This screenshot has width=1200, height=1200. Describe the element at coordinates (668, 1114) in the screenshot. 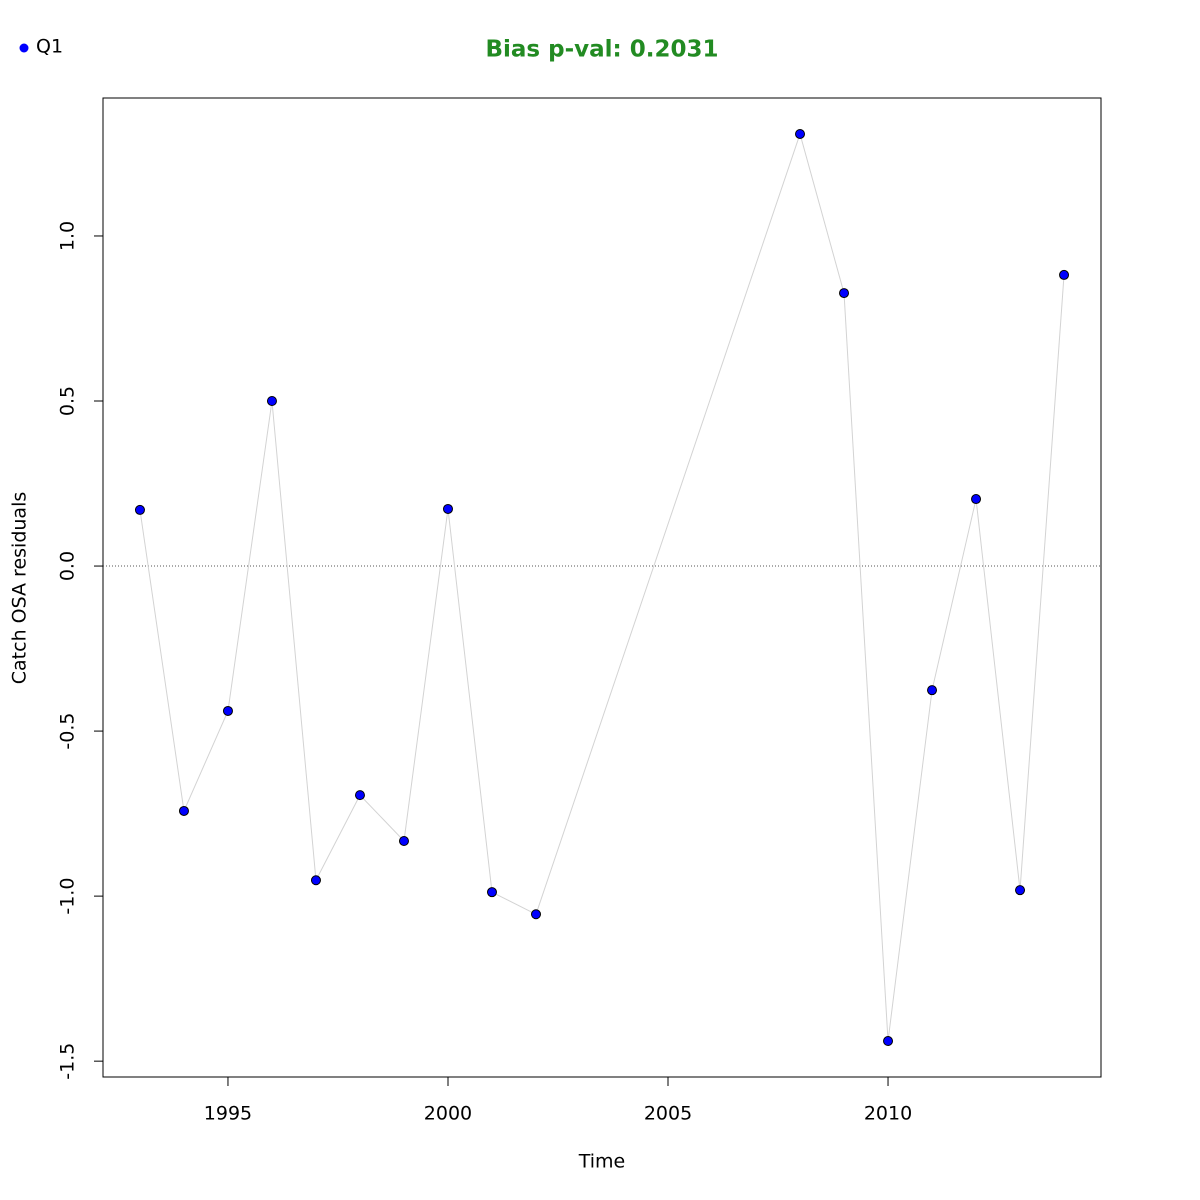

I see `x-tick-label: 2005` at that location.